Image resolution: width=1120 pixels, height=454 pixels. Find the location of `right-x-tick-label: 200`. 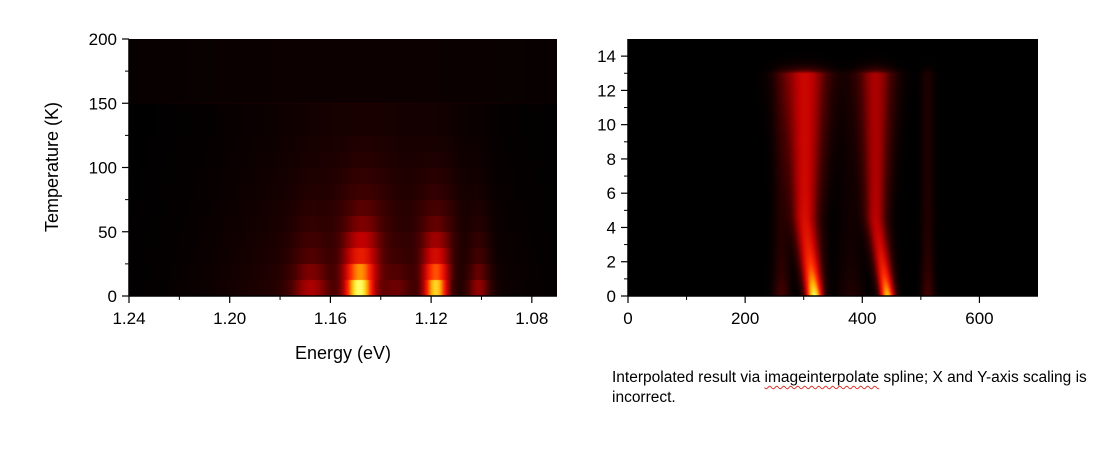

right-x-tick-label: 200 is located at coordinates (745, 318).